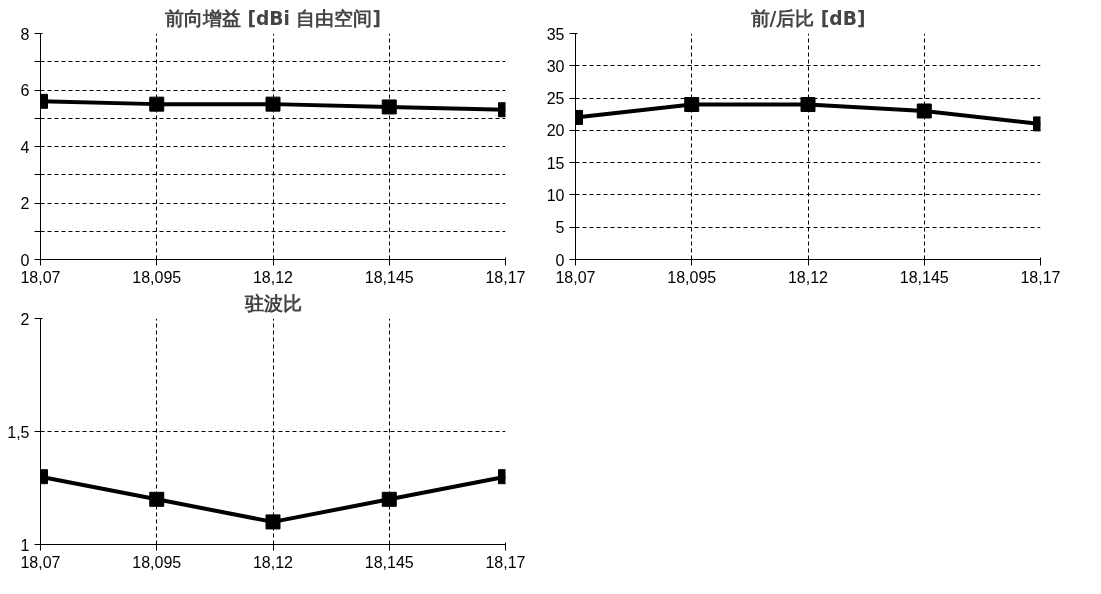  I want to click on chart-title: 前向增益 [dBi 自由空间], so click(272, 18).